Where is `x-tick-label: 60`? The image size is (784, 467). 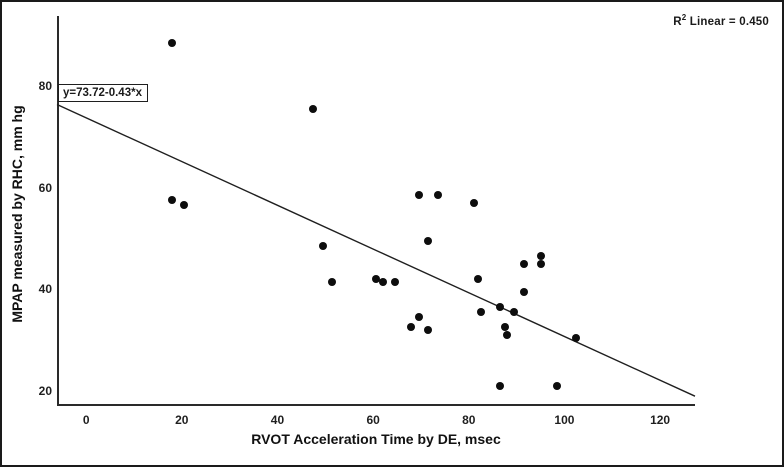
x-tick-label: 60 is located at coordinates (373, 420).